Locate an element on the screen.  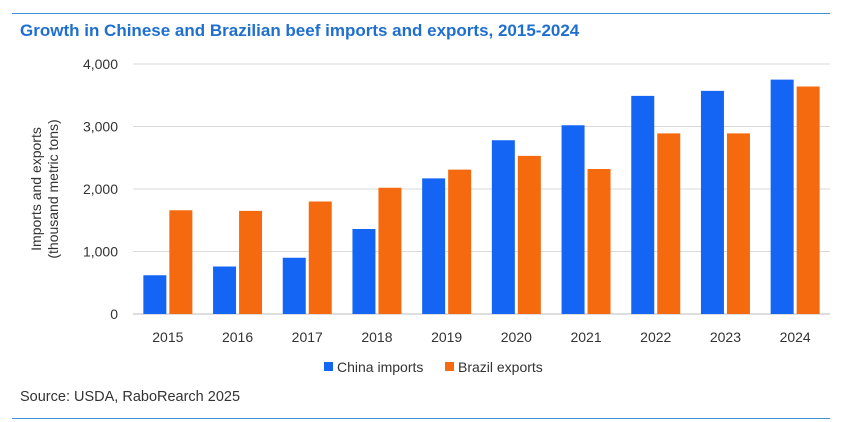
source-note: Source: USDA, RaboRearch 2025 is located at coordinates (130, 397).